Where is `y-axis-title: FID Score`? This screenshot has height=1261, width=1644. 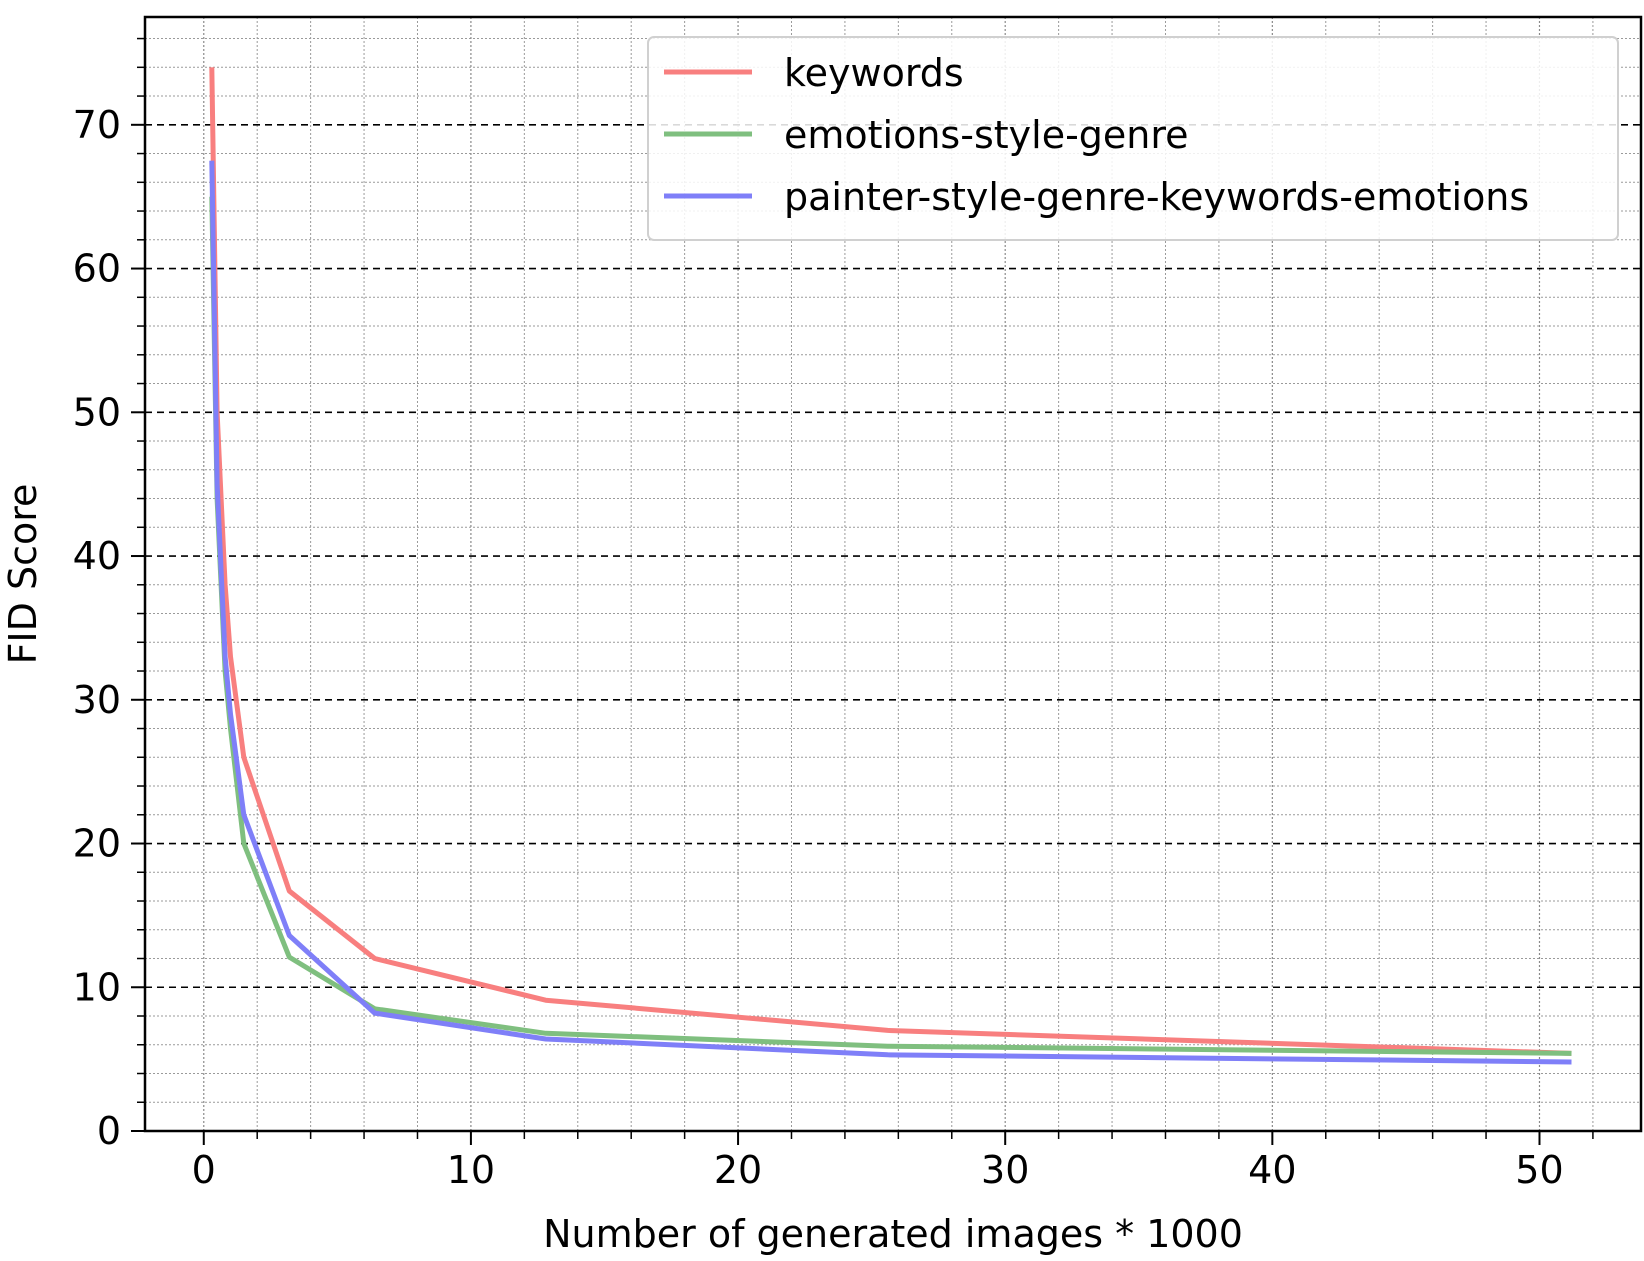
y-axis-title: FID Score is located at coordinates (23, 574).